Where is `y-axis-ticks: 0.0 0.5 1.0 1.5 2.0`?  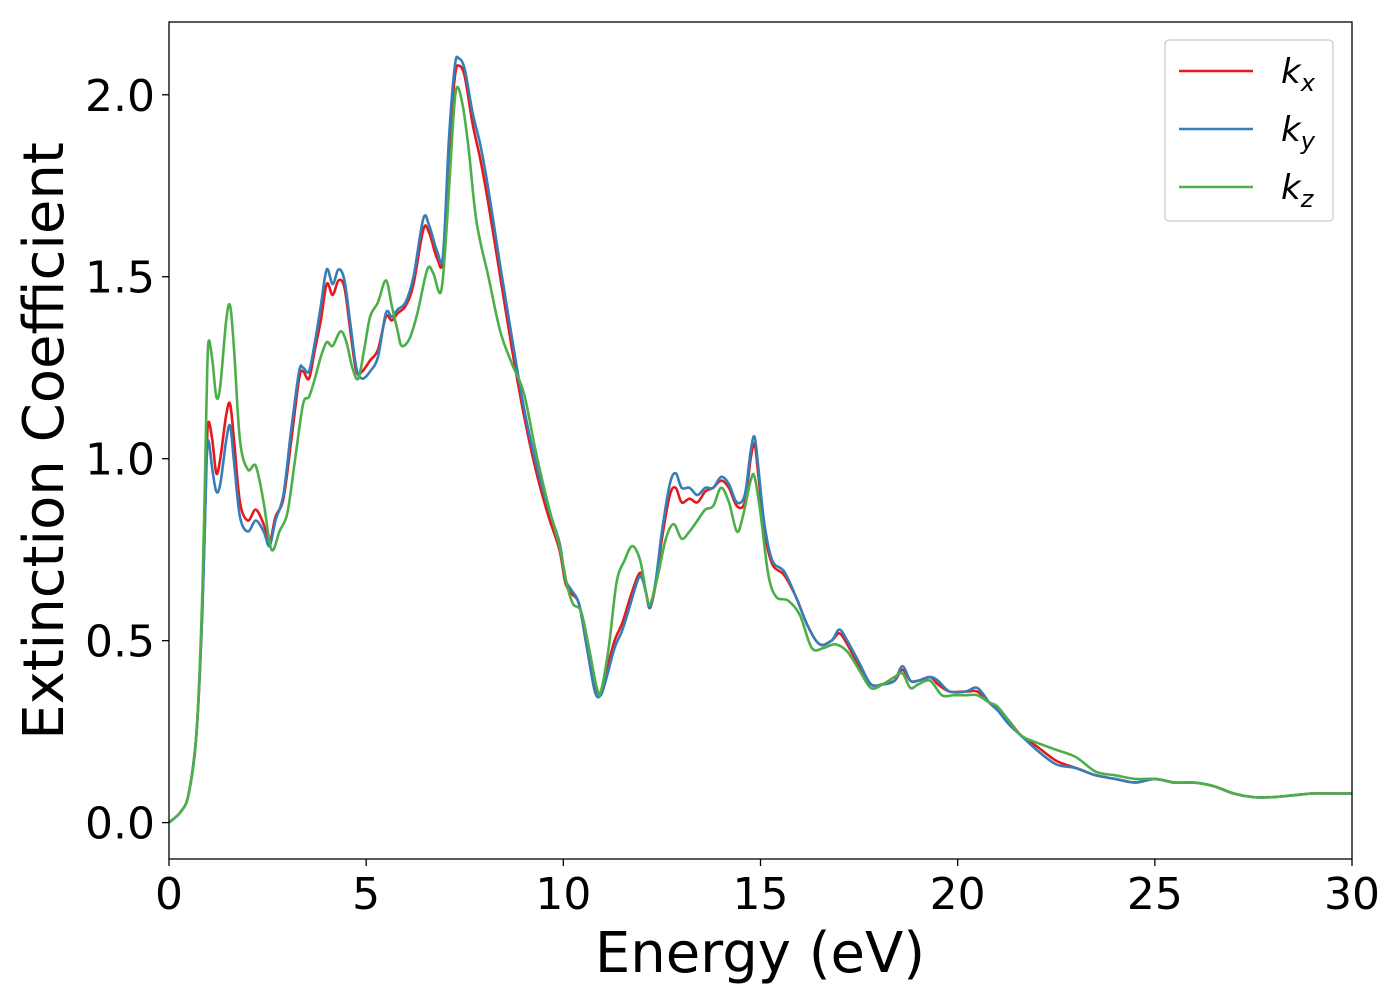 y-axis-ticks: 0.0 0.5 1.0 1.5 2.0 is located at coordinates (127, 460).